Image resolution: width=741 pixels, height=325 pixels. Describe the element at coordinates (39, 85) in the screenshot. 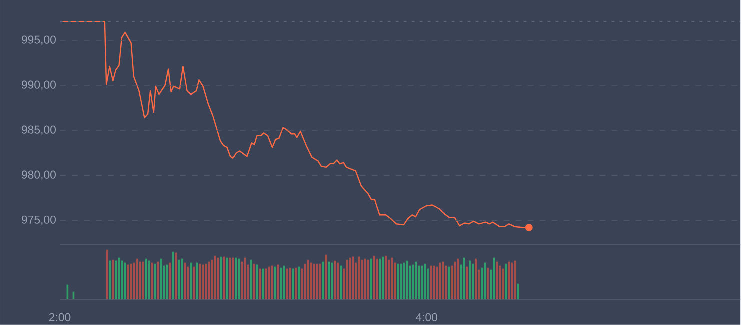

I see `y-tick-label: 990,00` at that location.